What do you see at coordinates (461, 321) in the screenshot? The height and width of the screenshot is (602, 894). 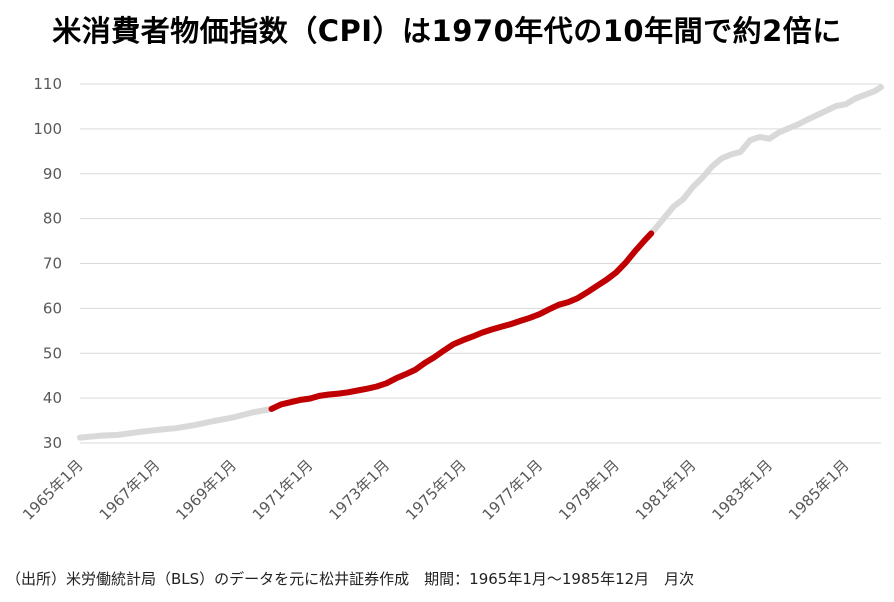 I see `cpi-1970s-highlight-line` at bounding box center [461, 321].